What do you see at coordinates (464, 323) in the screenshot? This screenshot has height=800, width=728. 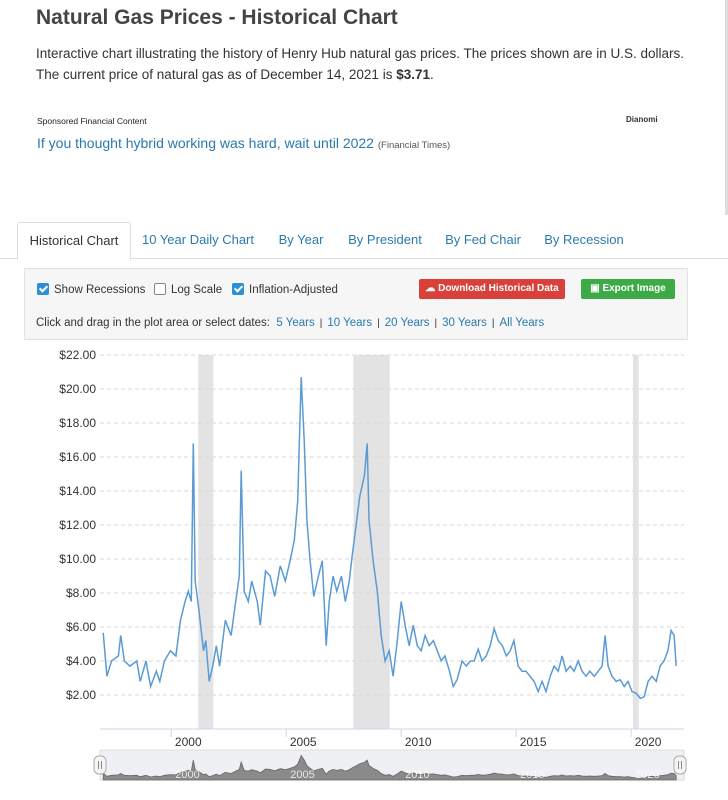 I see `range-link: 30 Years` at bounding box center [464, 323].